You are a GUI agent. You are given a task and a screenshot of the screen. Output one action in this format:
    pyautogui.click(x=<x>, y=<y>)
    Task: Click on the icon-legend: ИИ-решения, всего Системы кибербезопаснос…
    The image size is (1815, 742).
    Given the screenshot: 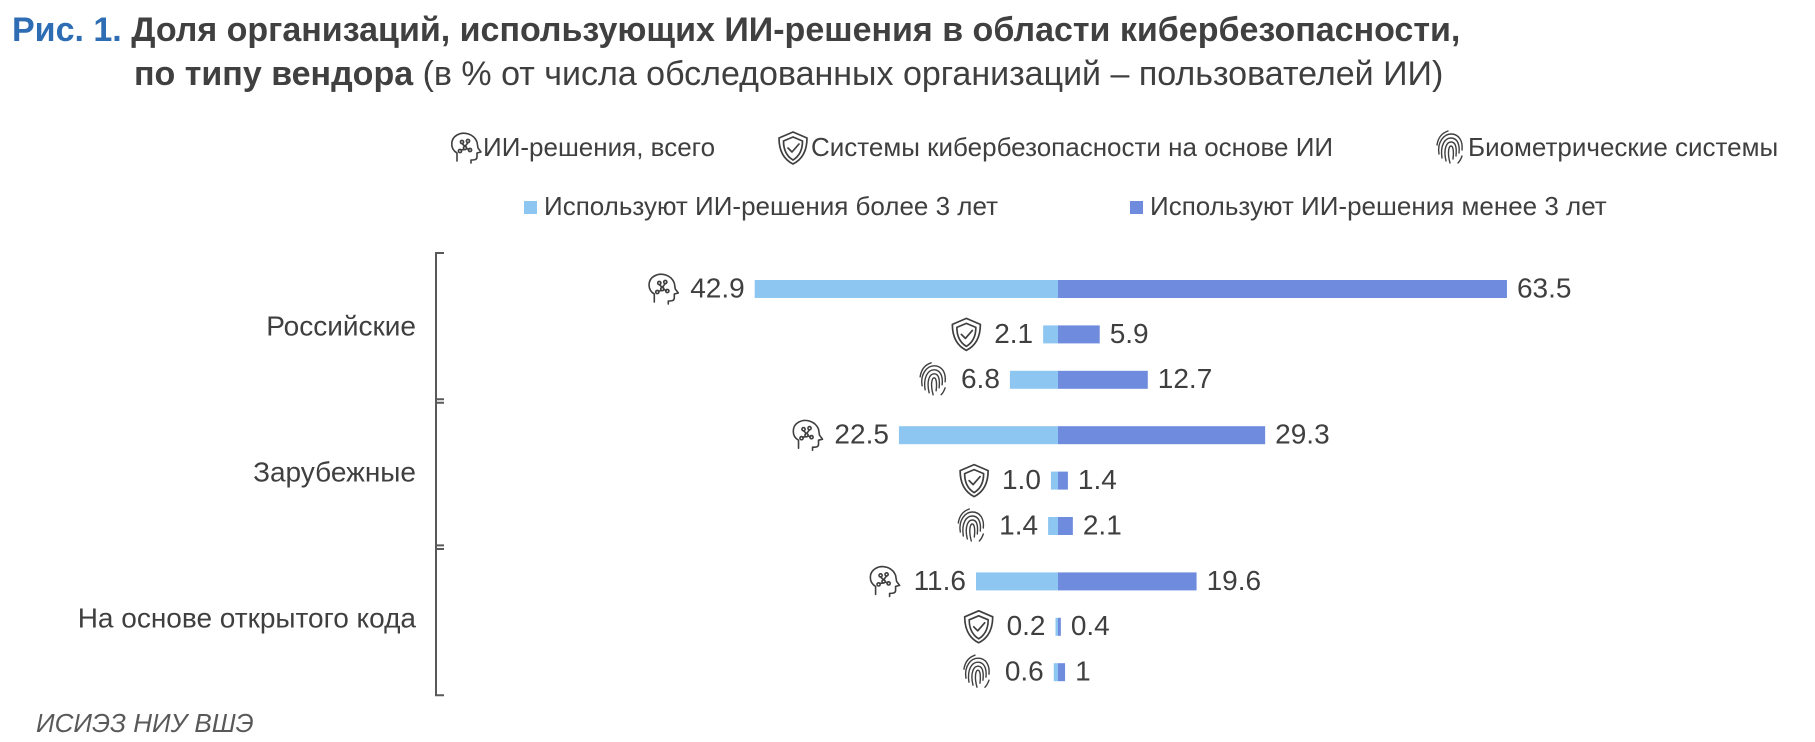 What is the action you would take?
    pyautogui.click(x=1114, y=147)
    